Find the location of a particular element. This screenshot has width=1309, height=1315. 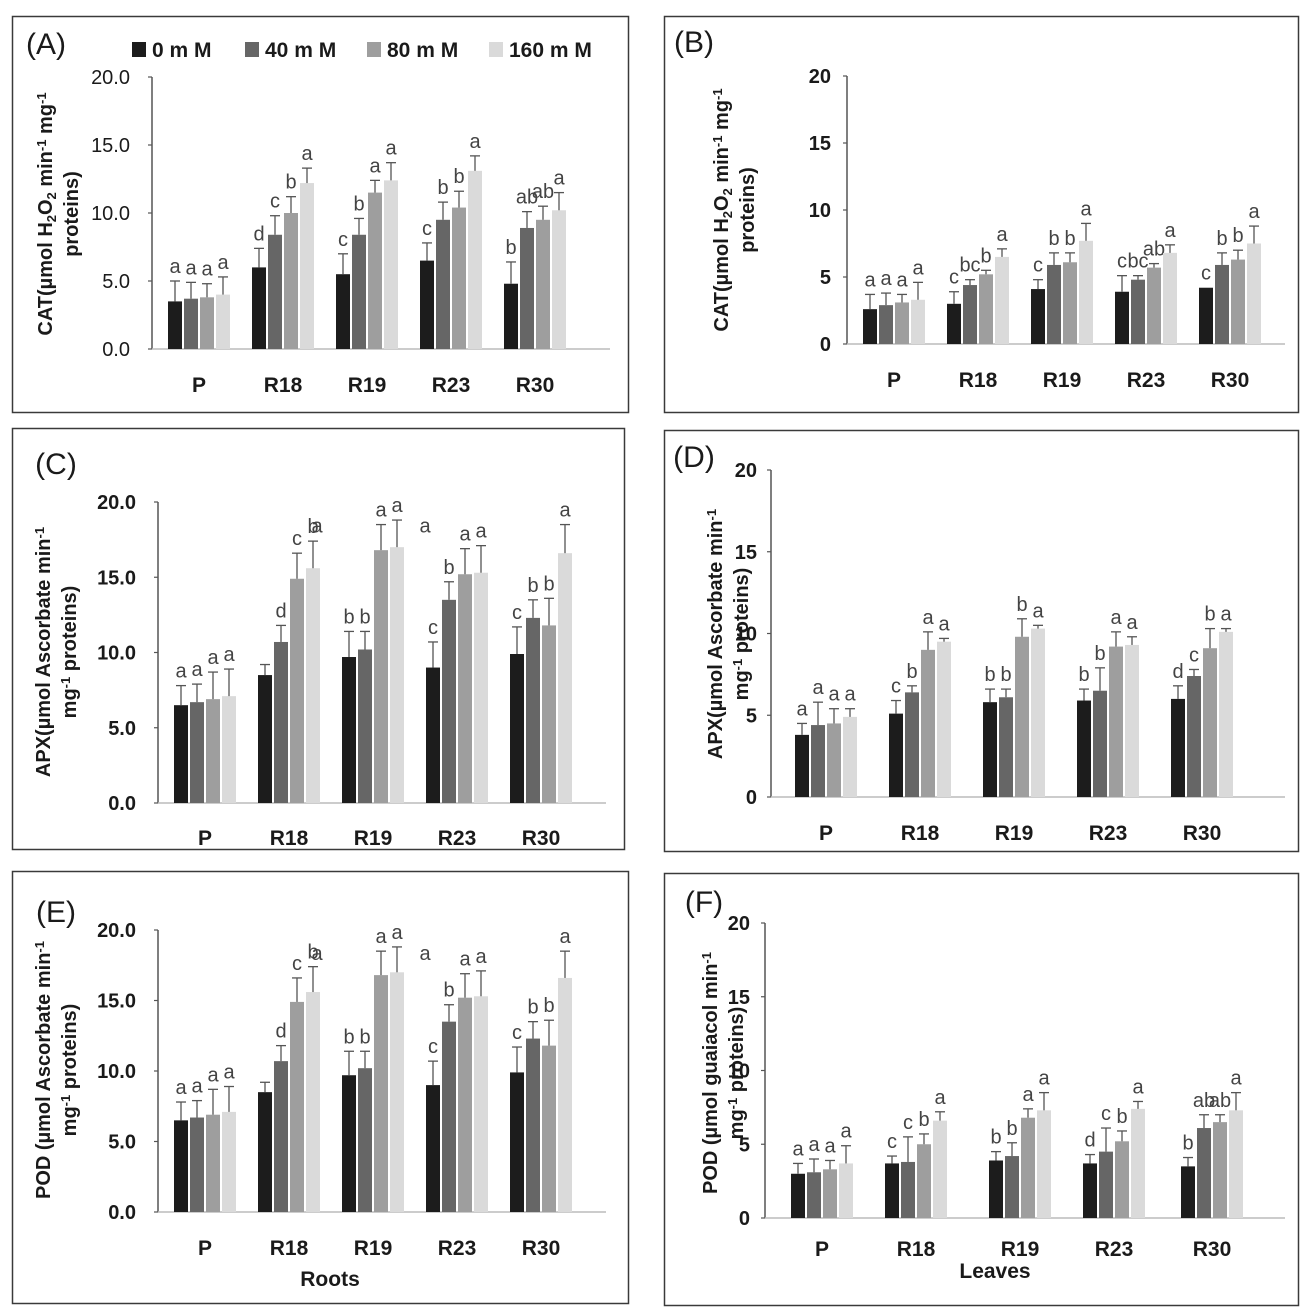

panel-c-label: (C) is located at coordinates (56, 464).